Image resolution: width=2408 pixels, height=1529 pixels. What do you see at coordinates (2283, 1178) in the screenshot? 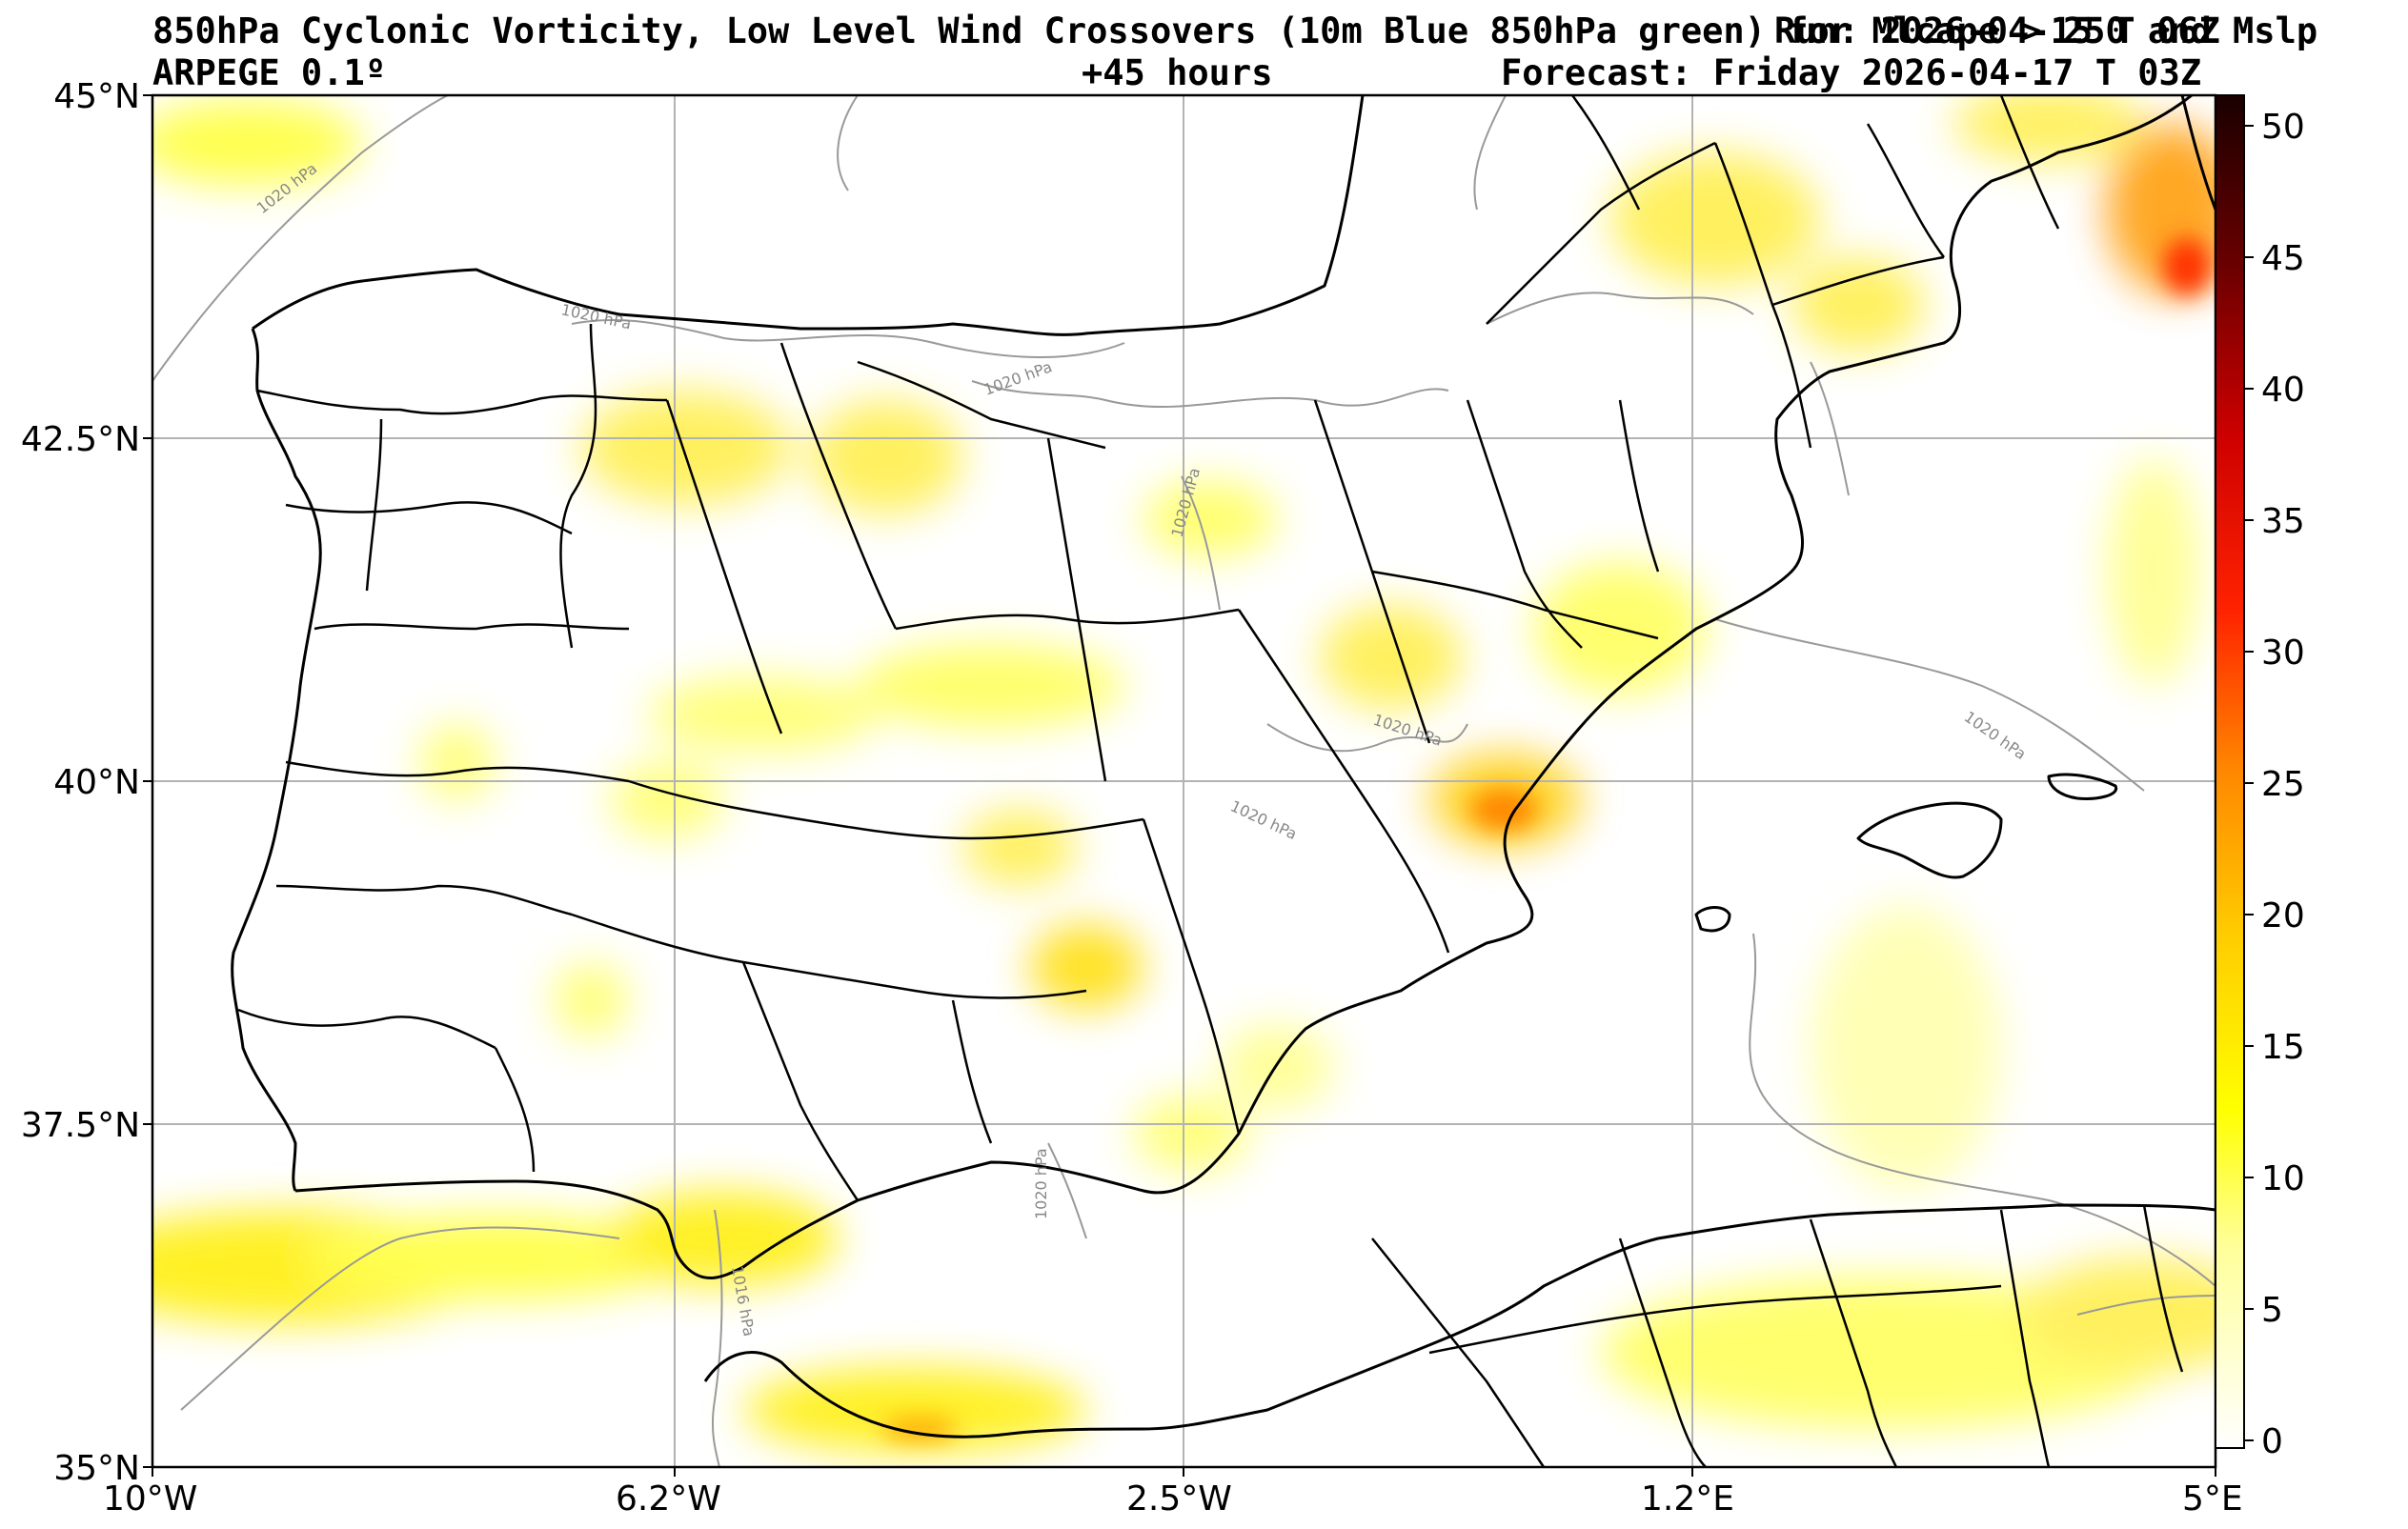
I see `colorbar-label: 10` at bounding box center [2283, 1178].